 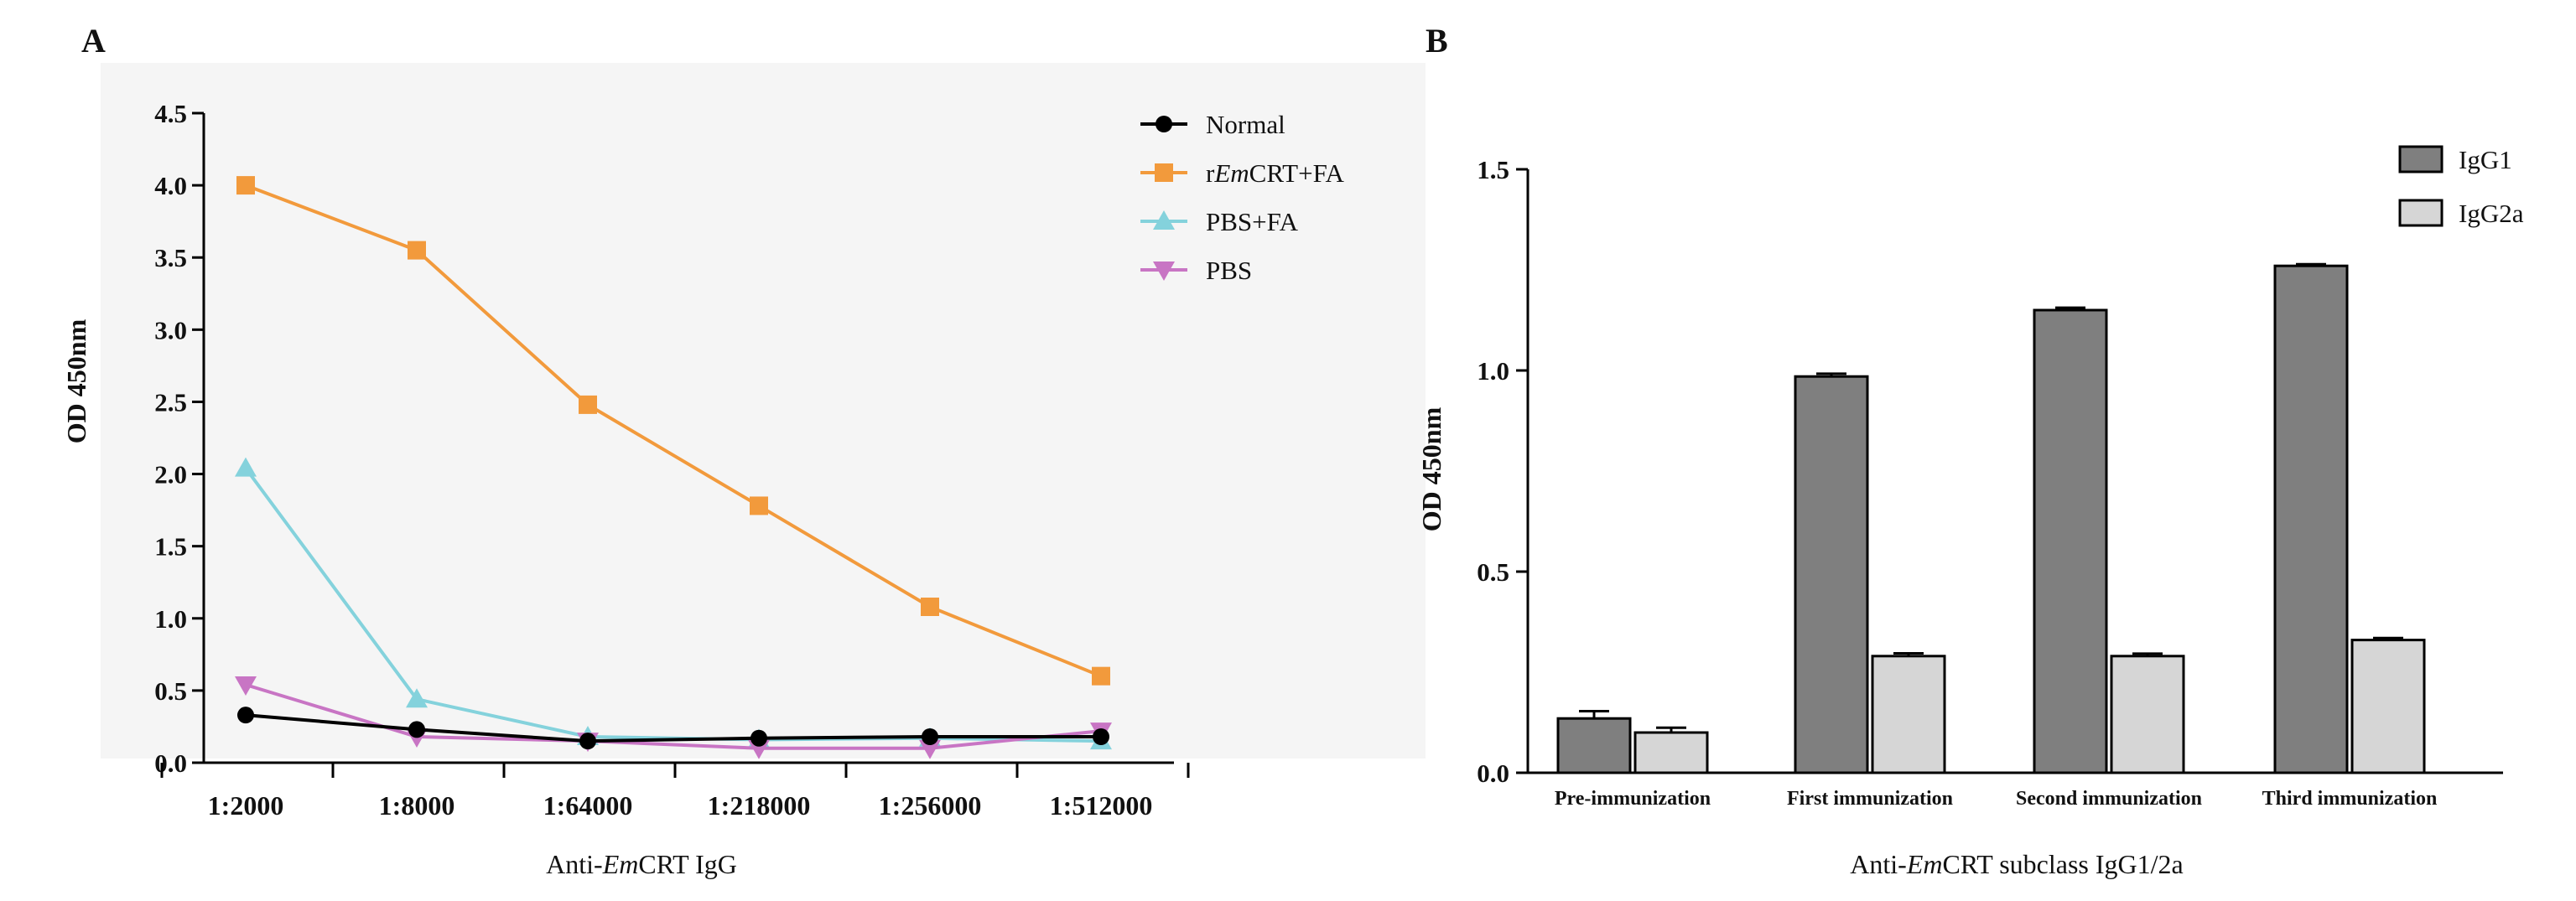 I want to click on panel-a-y-tick-label: 4.5, so click(x=170, y=114).